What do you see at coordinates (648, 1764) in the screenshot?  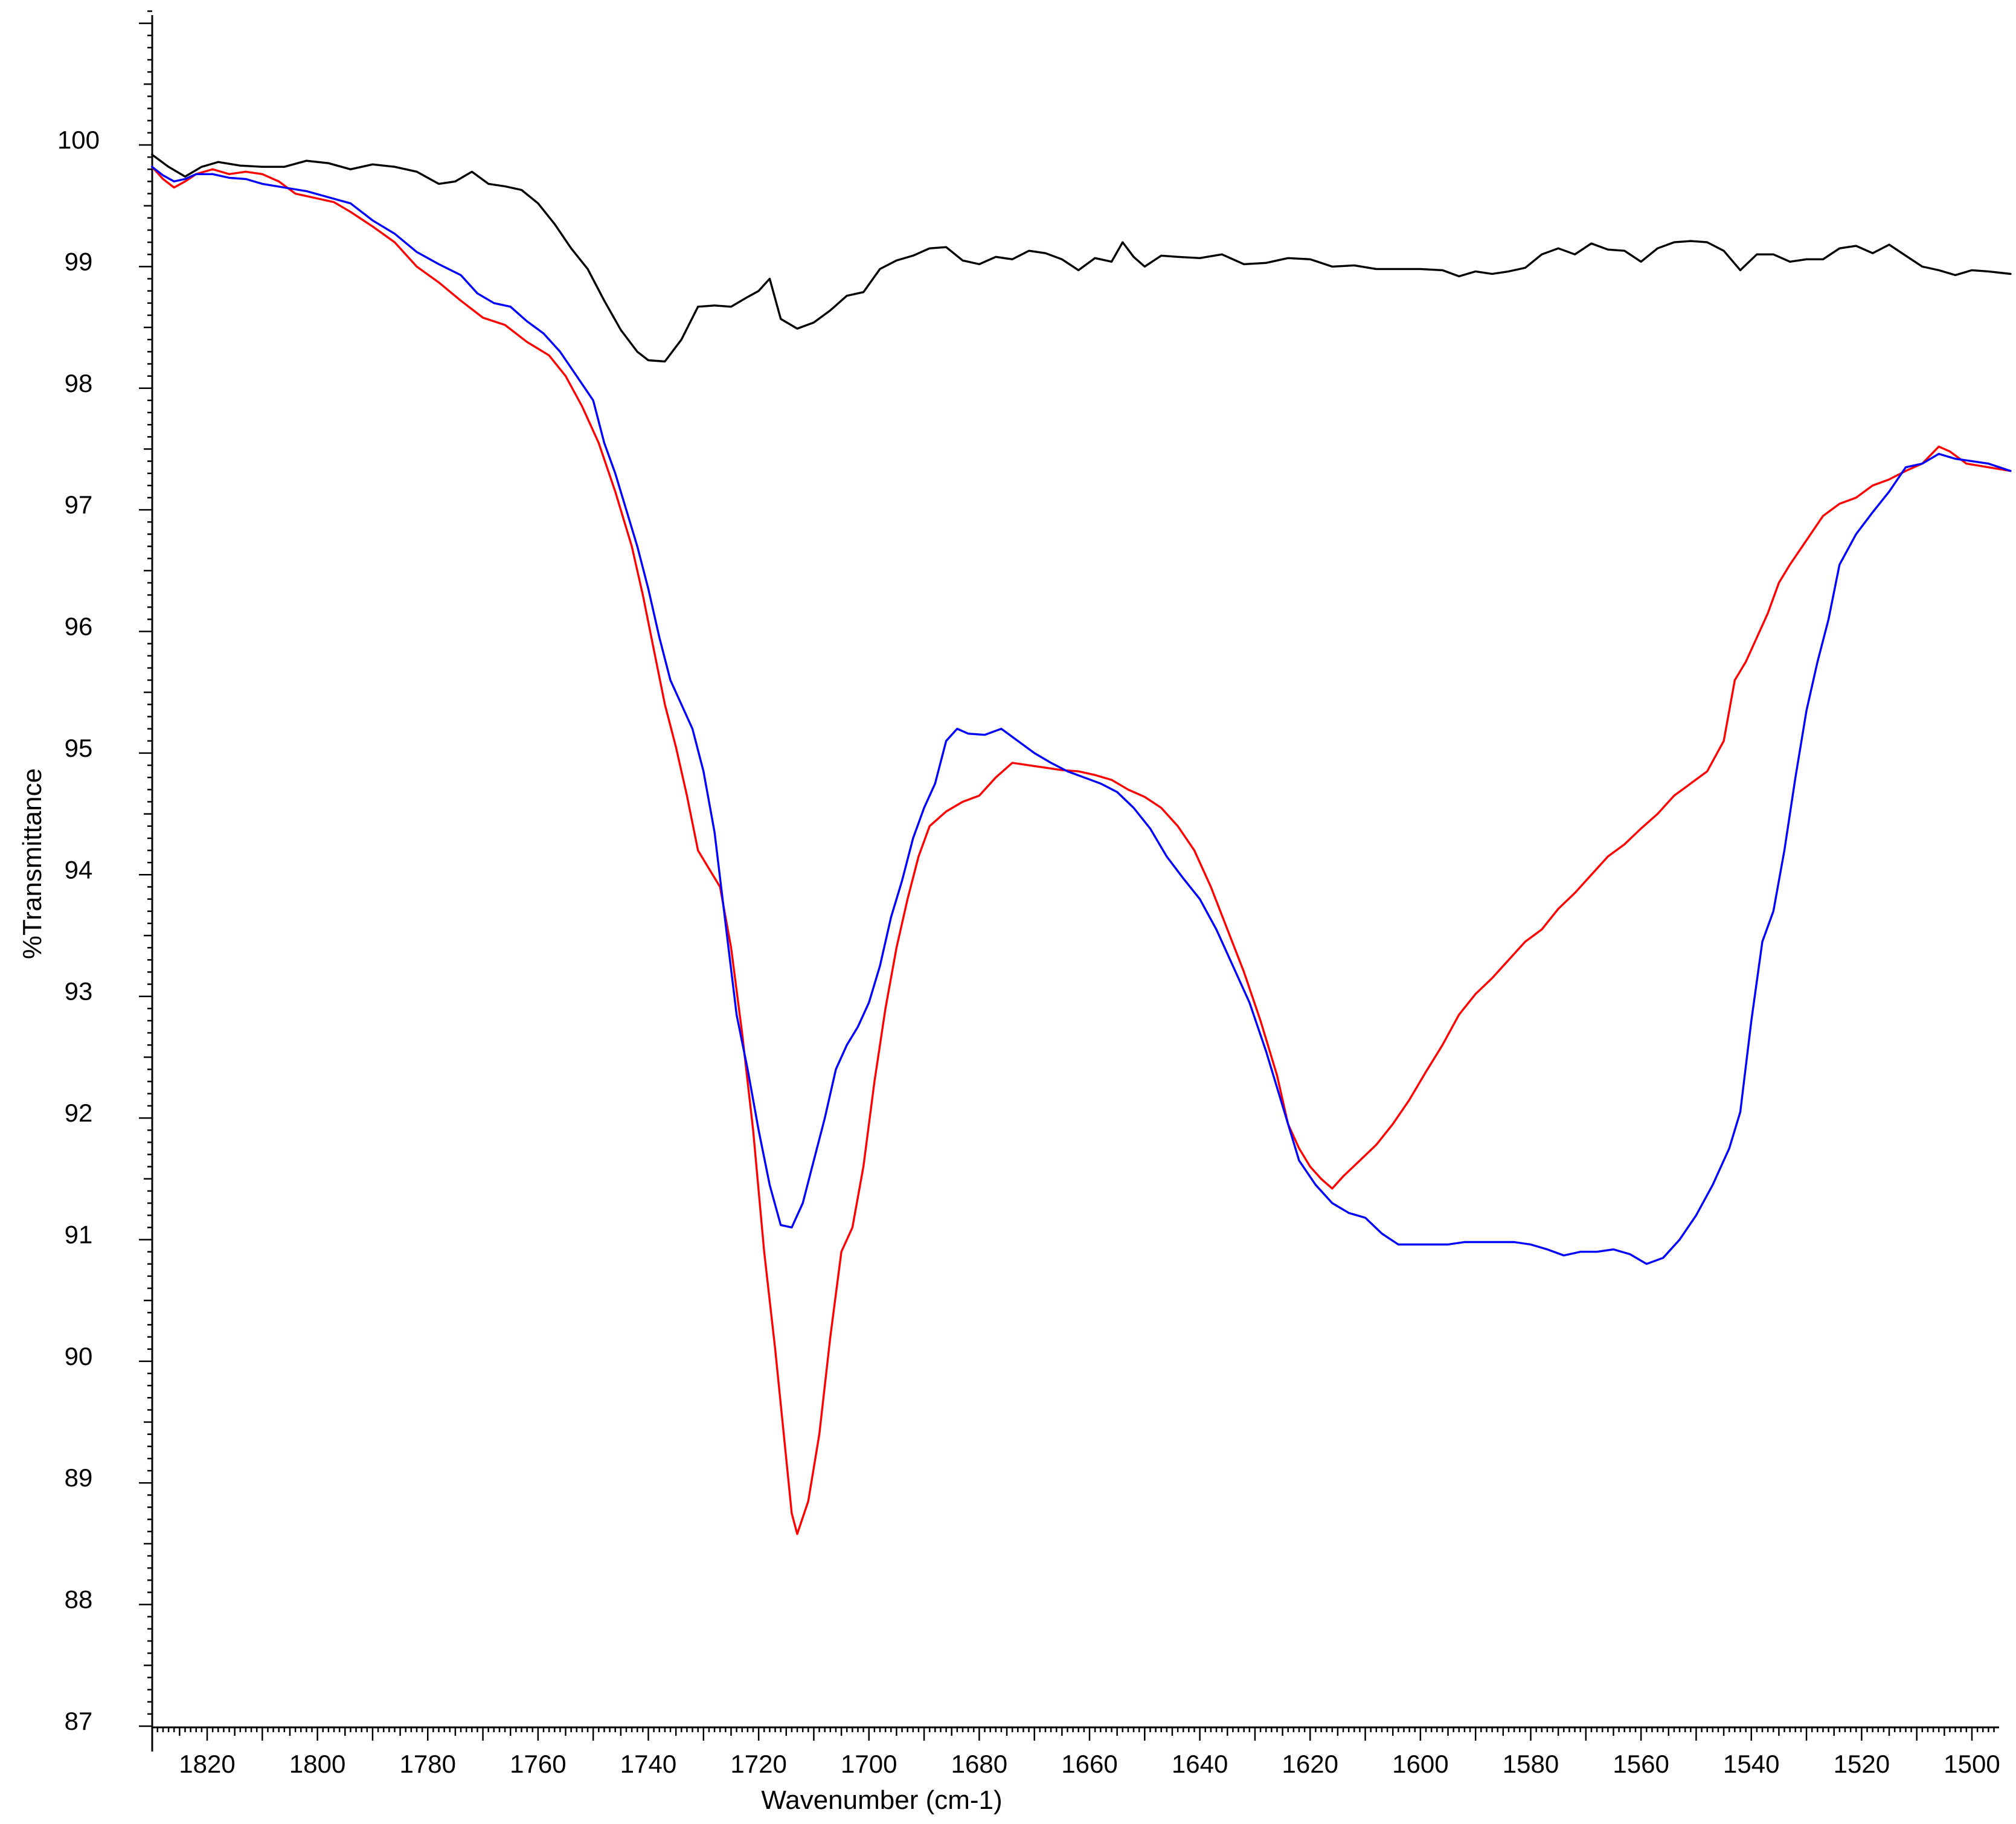 I see `x-tick-label: 1740` at bounding box center [648, 1764].